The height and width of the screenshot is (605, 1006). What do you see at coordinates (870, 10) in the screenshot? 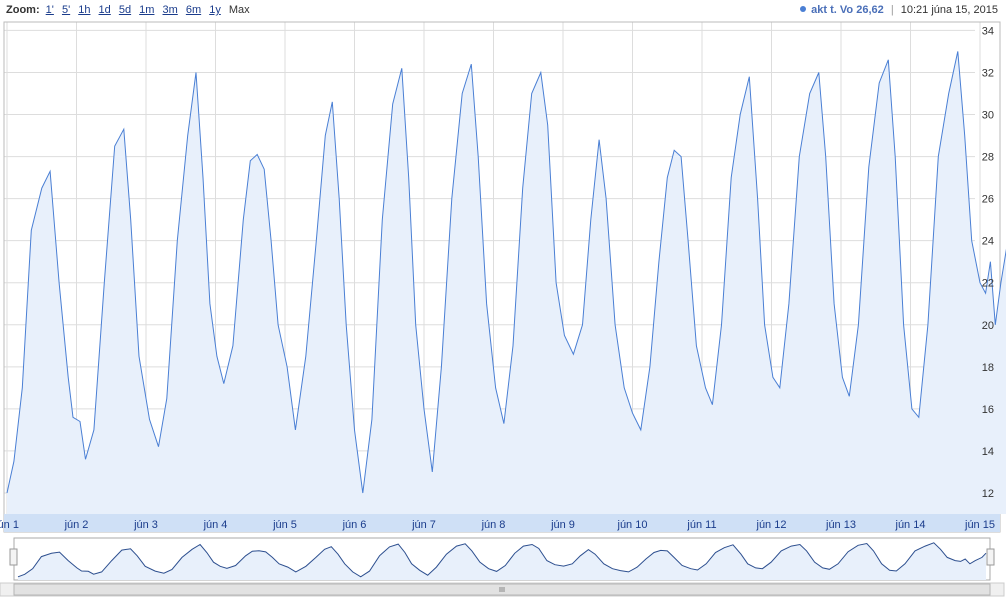
I see `current-value: 26,62` at bounding box center [870, 10].